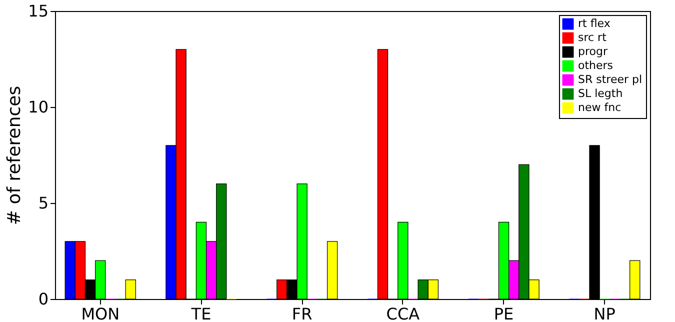  I want to click on x-tick-label: MON, so click(100, 313).